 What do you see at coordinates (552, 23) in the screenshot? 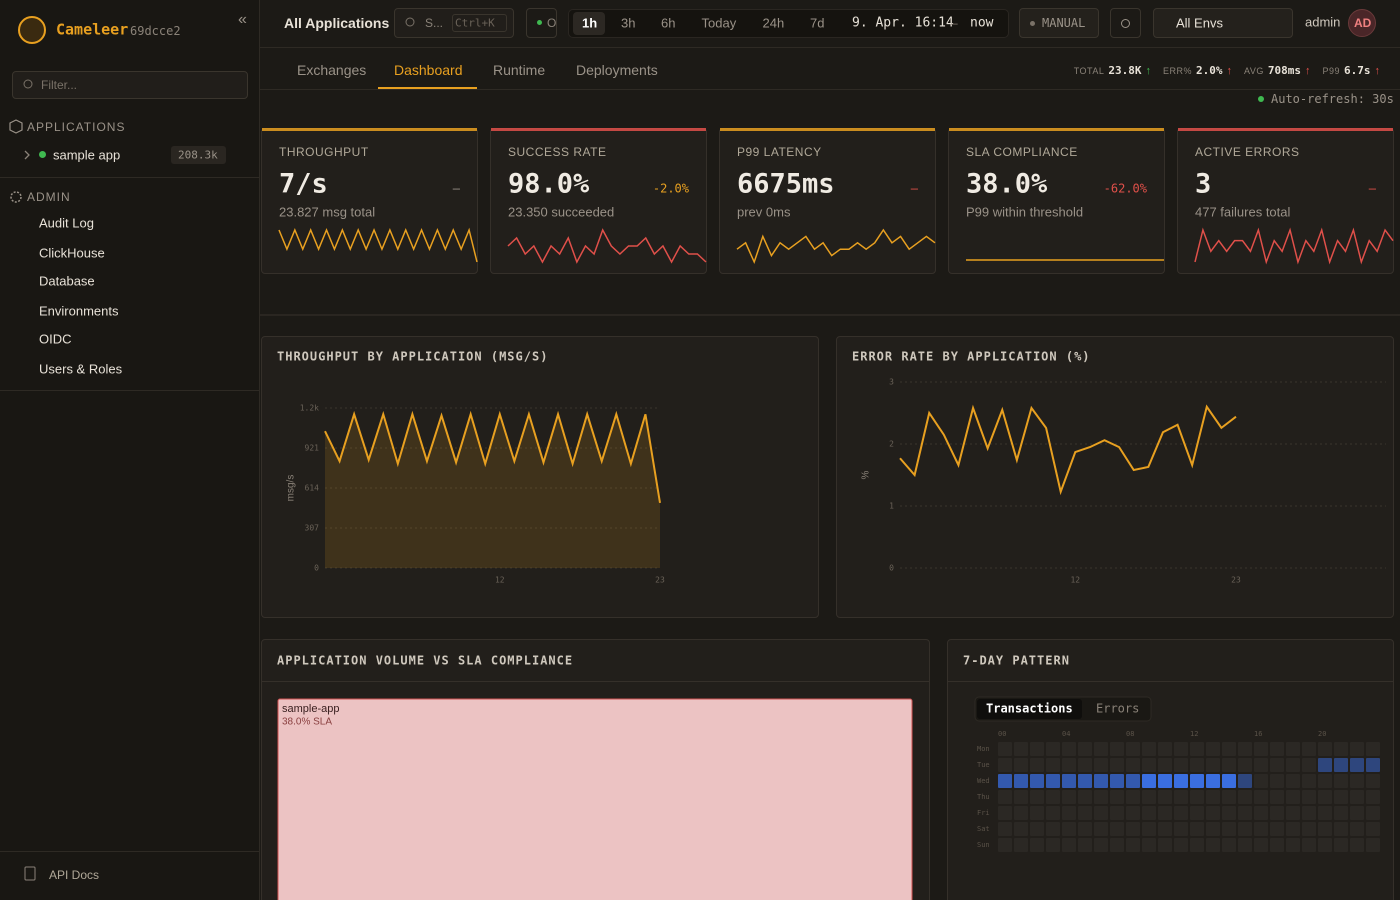
I see `status-text: O` at bounding box center [552, 23].